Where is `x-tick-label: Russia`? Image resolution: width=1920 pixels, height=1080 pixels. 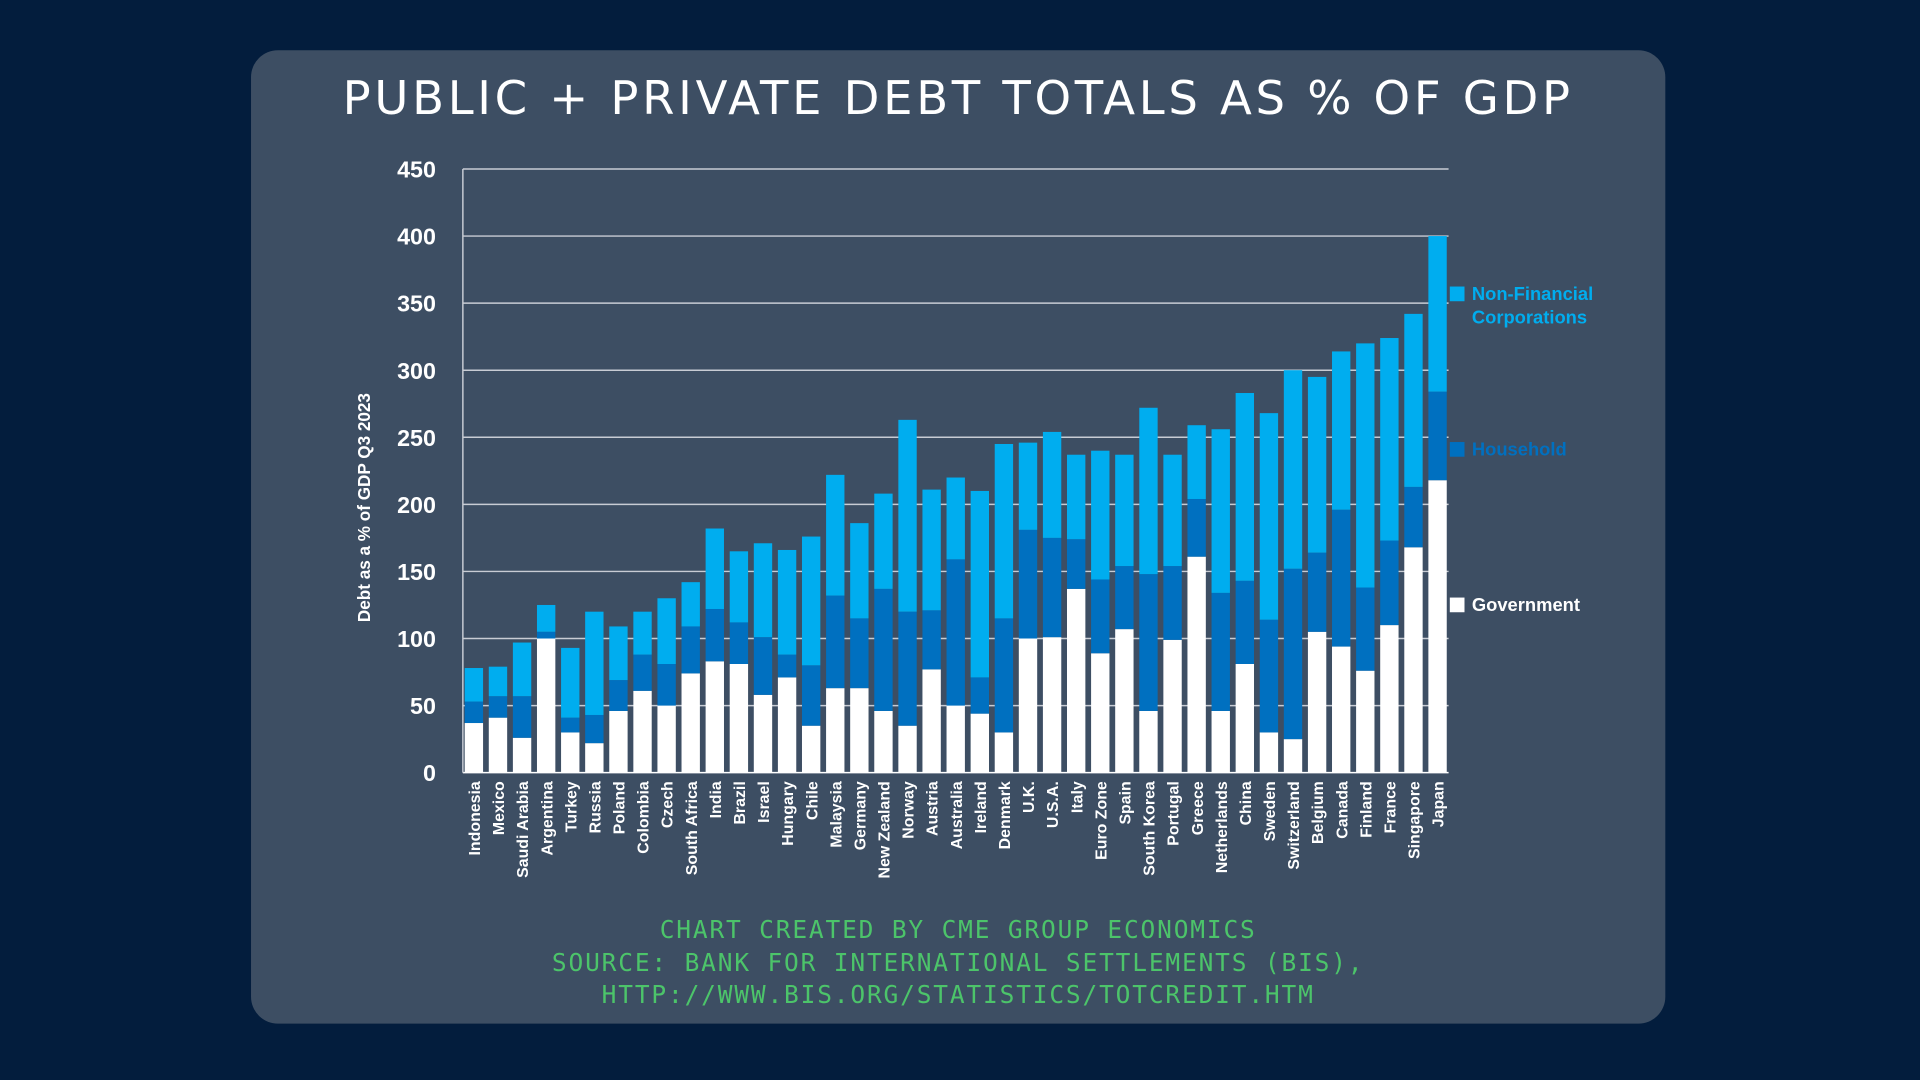
x-tick-label: Russia is located at coordinates (595, 807).